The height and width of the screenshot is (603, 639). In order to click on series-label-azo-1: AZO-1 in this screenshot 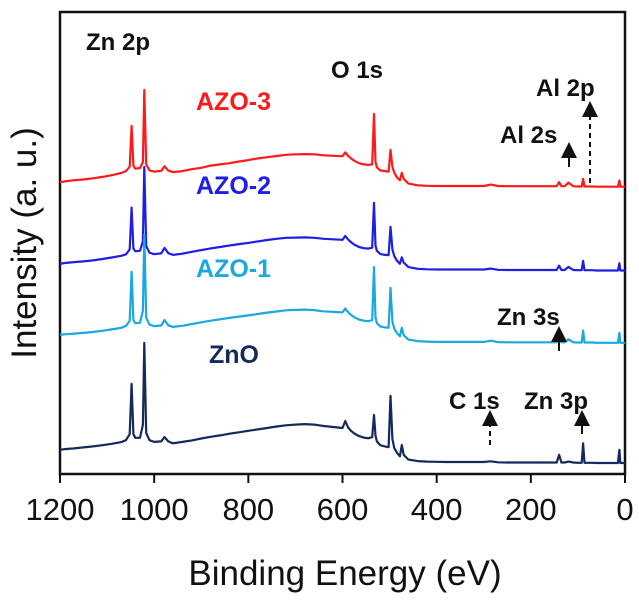, I will do `click(233, 269)`.